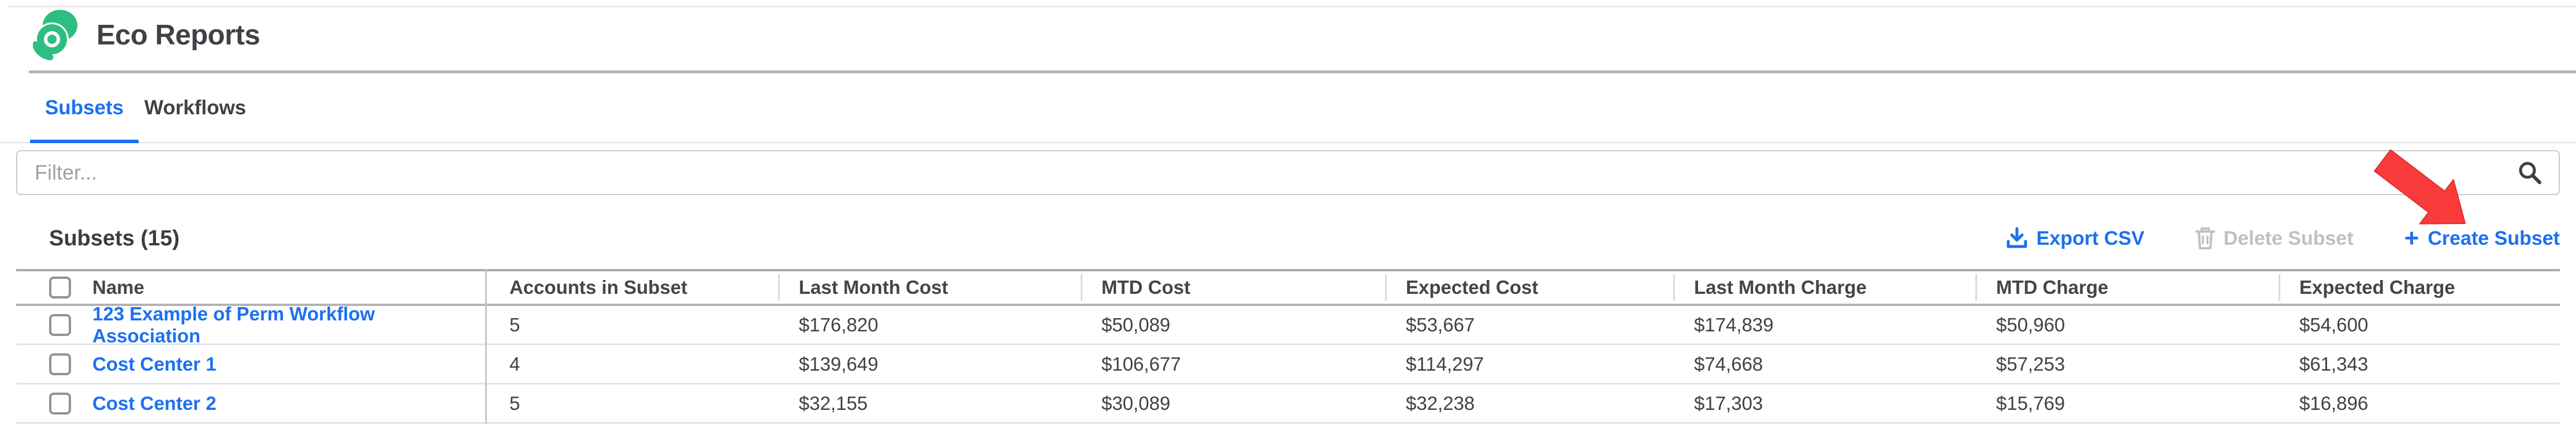 The height and width of the screenshot is (448, 2576). What do you see at coordinates (2030, 364) in the screenshot?
I see `cell-mtd-charge: $57,253` at bounding box center [2030, 364].